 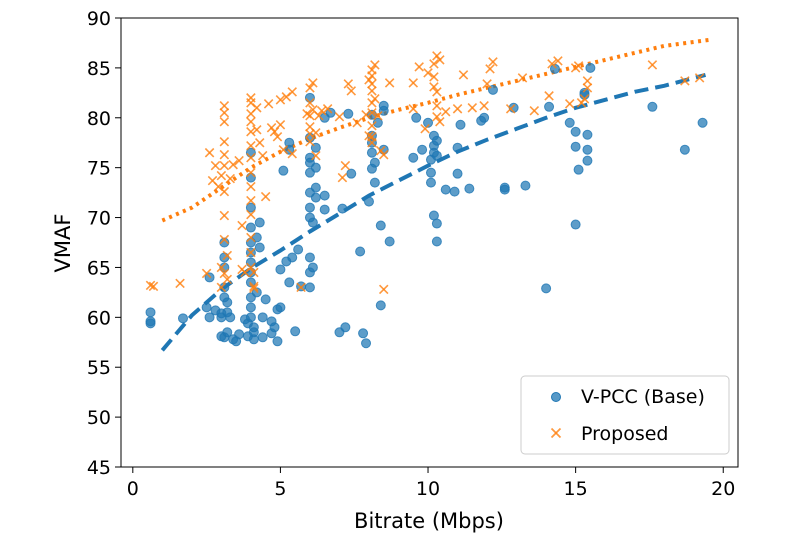 What do you see at coordinates (99, 468) in the screenshot?
I see `y-tick-label: 45` at bounding box center [99, 468].